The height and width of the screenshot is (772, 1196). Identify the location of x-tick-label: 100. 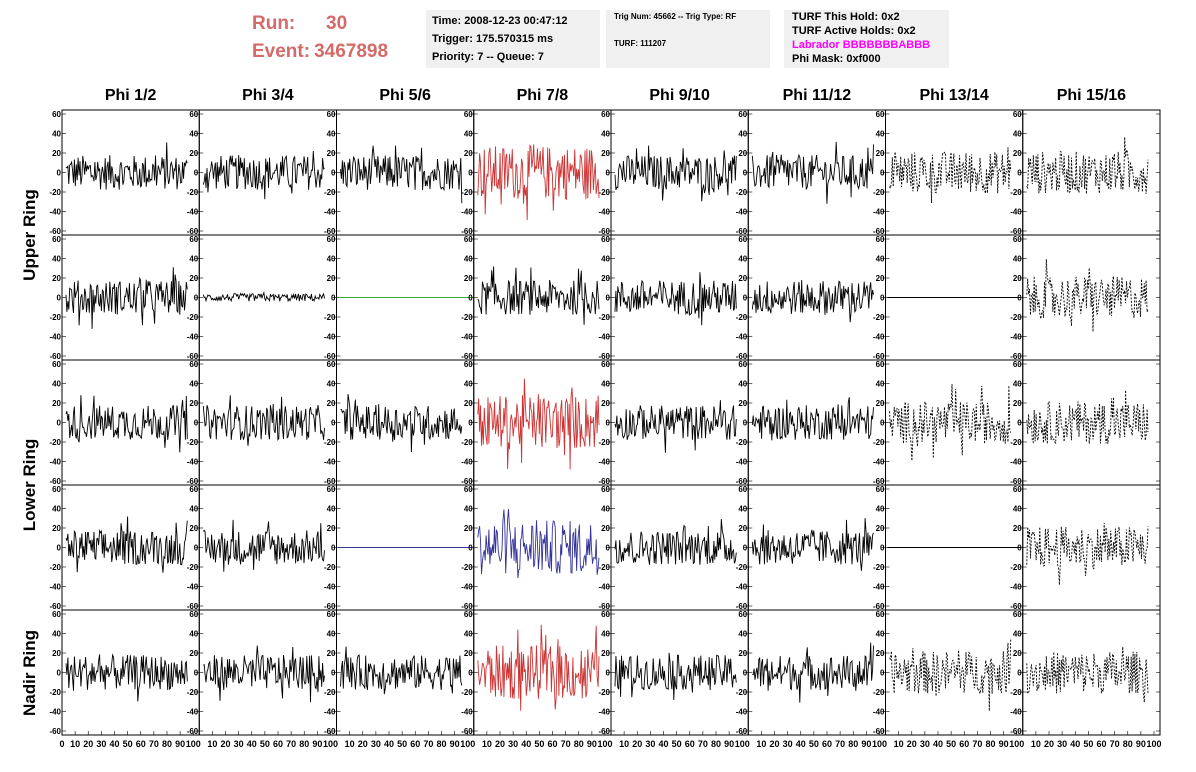
(467, 744).